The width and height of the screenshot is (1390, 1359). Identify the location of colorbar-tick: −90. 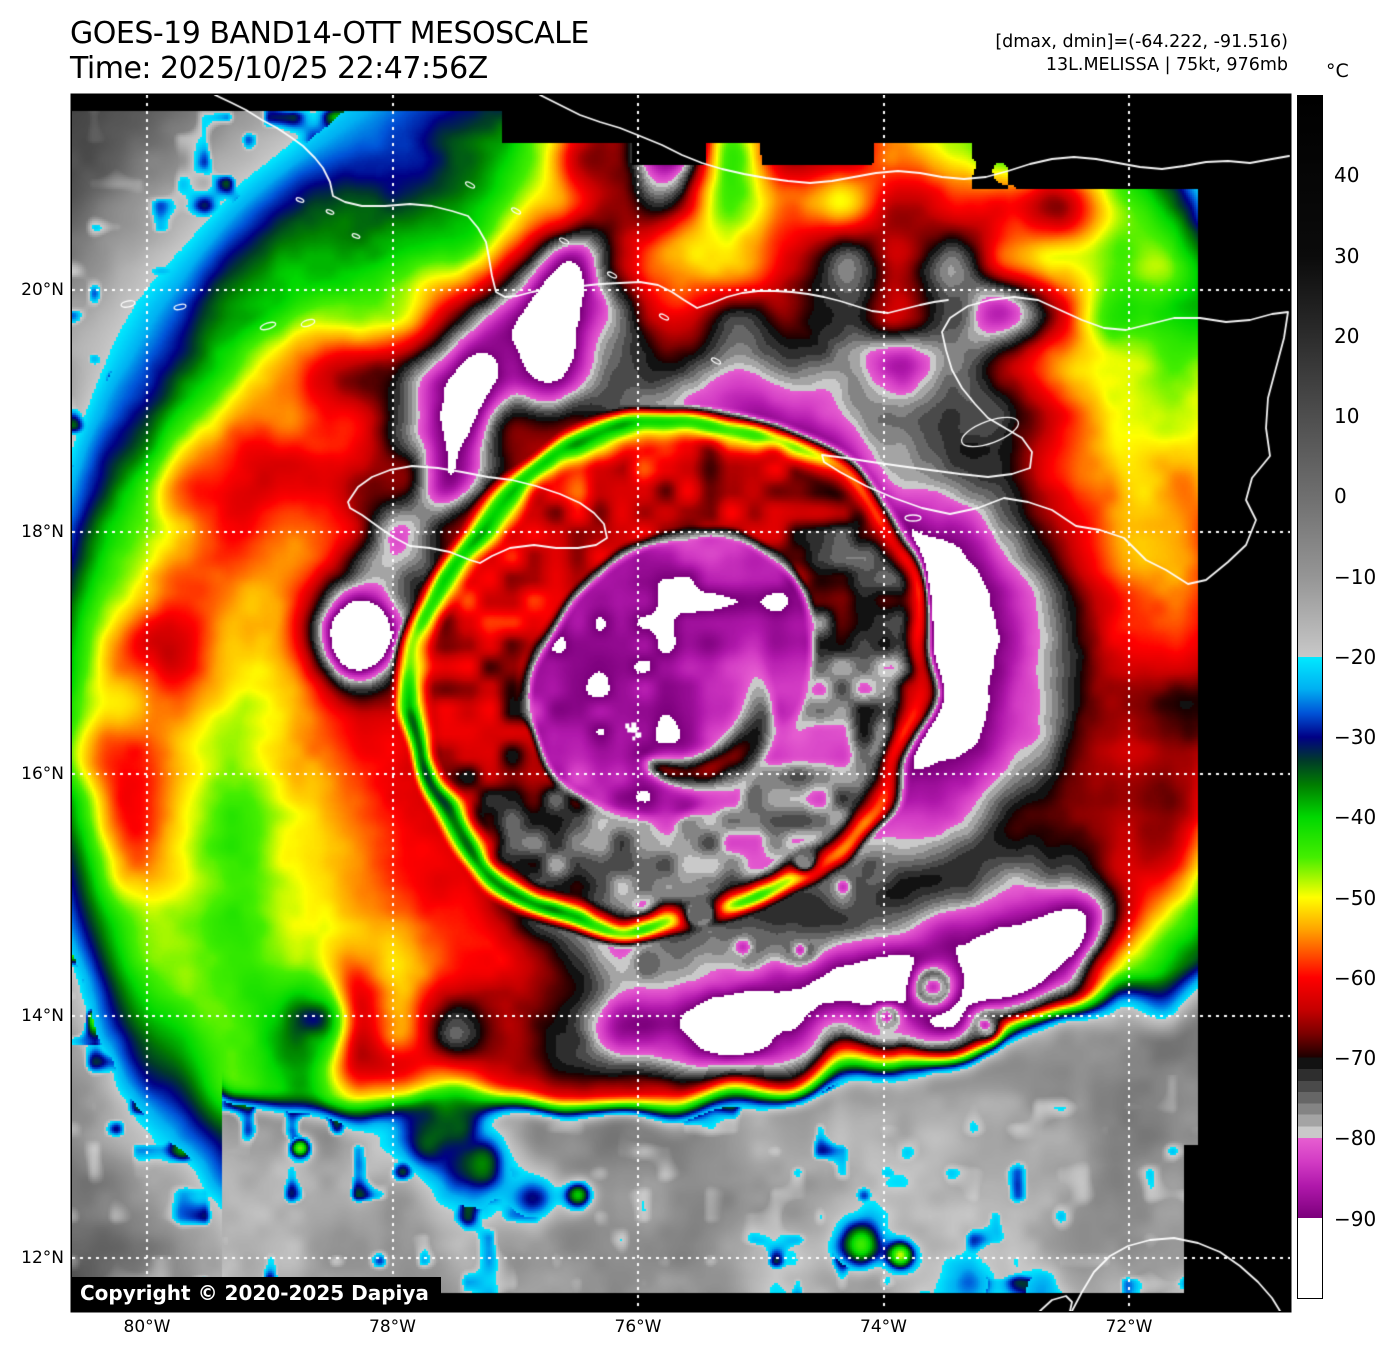
(1355, 1218).